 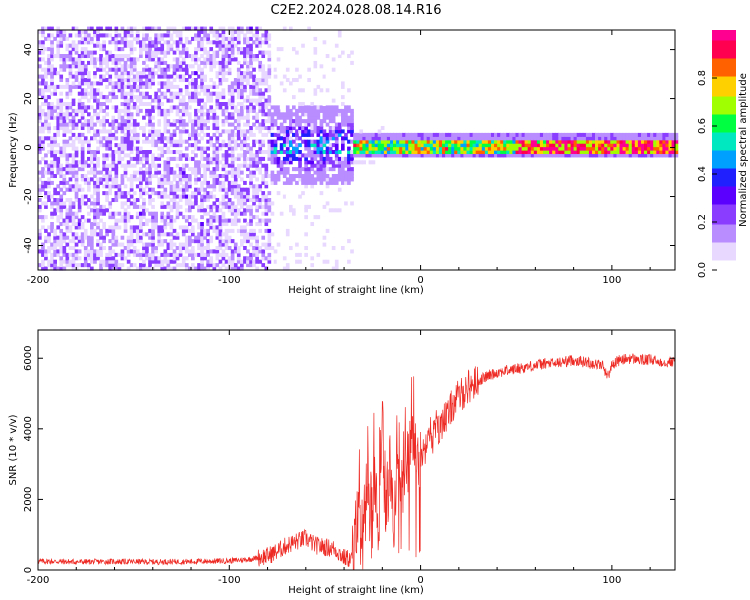 What do you see at coordinates (724, 247) in the screenshot?
I see `colorbar-step` at bounding box center [724, 247].